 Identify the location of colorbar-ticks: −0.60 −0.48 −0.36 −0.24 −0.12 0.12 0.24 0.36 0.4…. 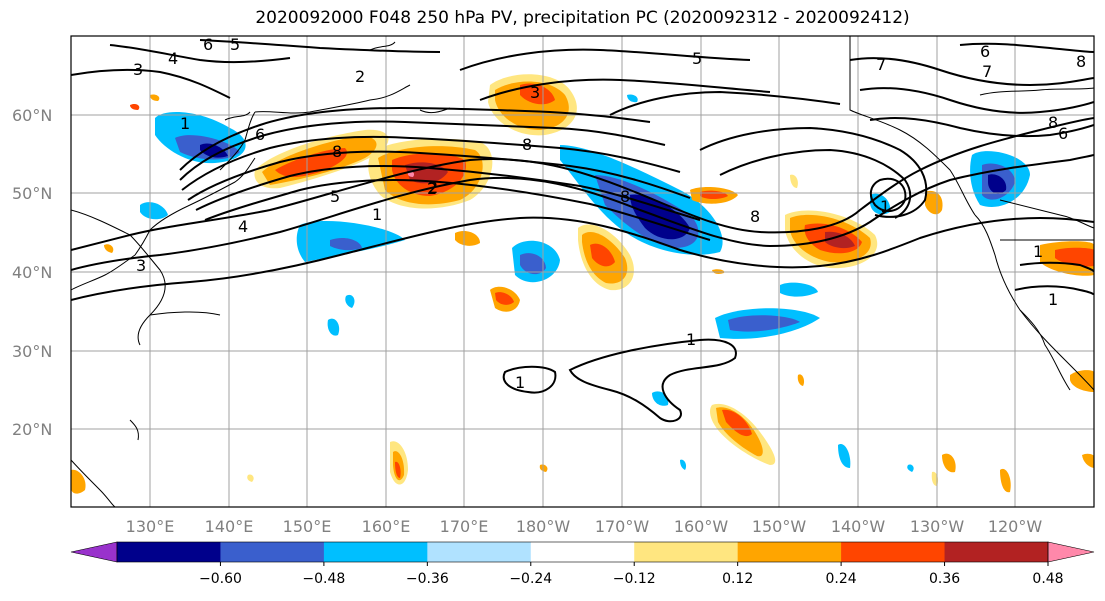
(631, 574).